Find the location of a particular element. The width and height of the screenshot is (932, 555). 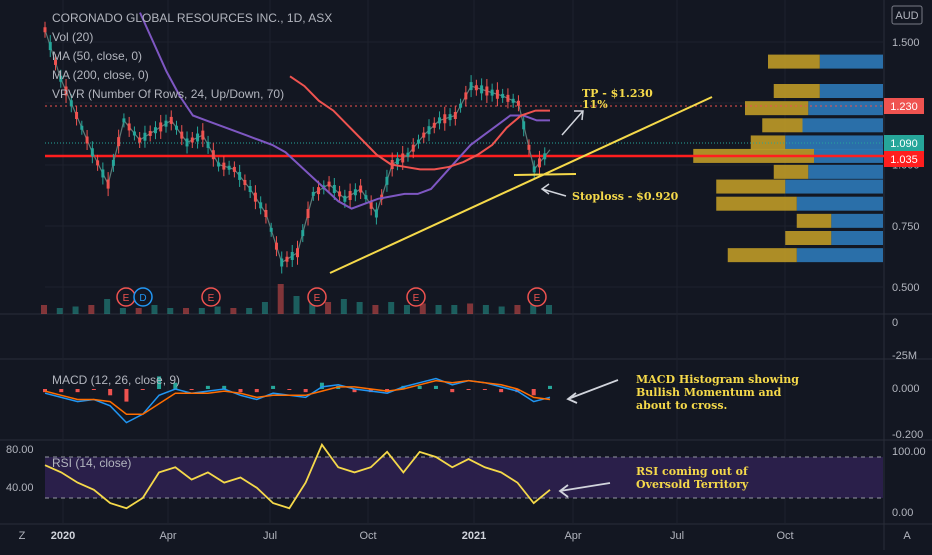

zoom-corner-left: Z is located at coordinates (22, 536).